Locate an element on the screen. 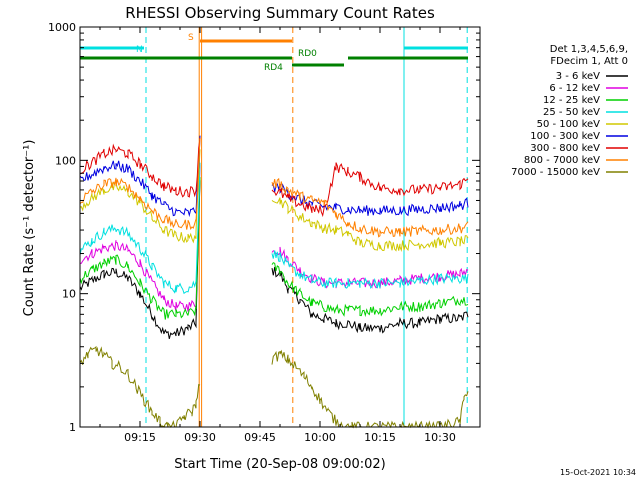  y-tick-label: 1 is located at coordinates (72, 427).